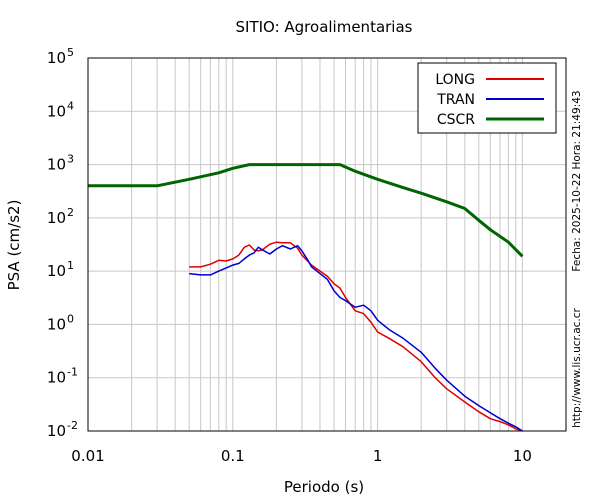  I want to click on series-line-cscr, so click(306, 210).